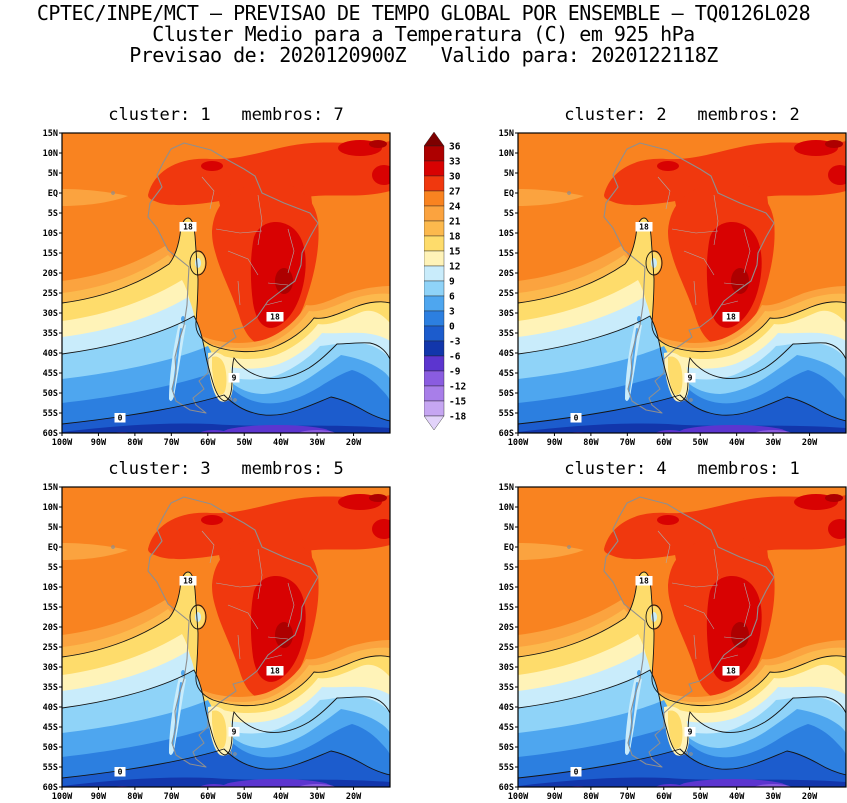 The image size is (847, 803). Describe the element at coordinates (506, 708) in the screenshot. I see `lat-tick-label: 40S` at that location.